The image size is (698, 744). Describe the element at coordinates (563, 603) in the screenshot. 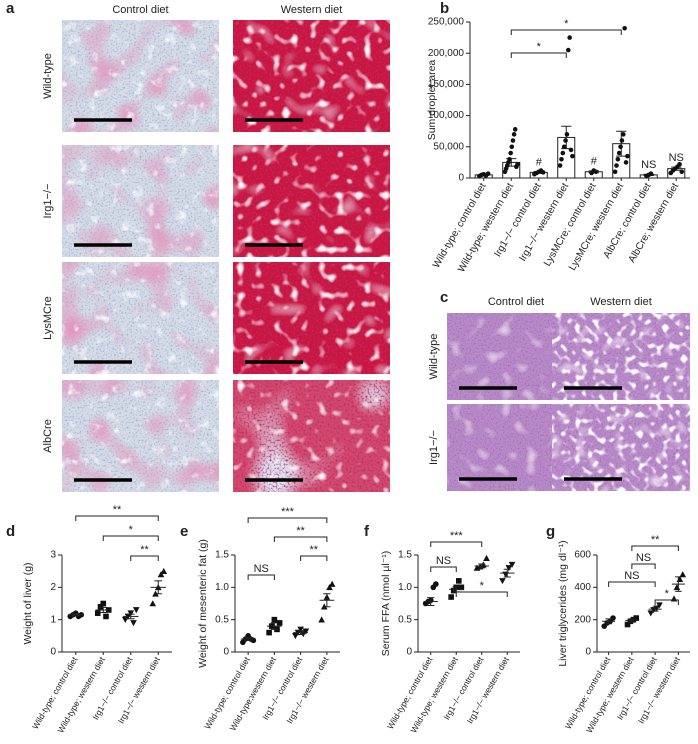

I see `y-axis-label: Liver triglycerides (mg dl⁻¹)` at that location.